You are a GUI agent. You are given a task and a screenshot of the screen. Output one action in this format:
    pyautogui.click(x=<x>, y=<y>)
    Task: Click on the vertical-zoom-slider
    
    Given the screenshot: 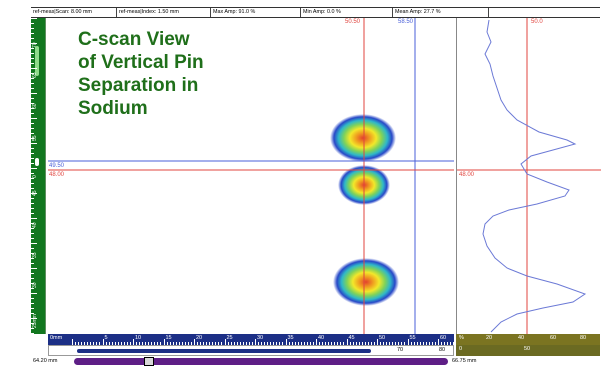 What is the action you would take?
    pyautogui.click(x=37, y=61)
    